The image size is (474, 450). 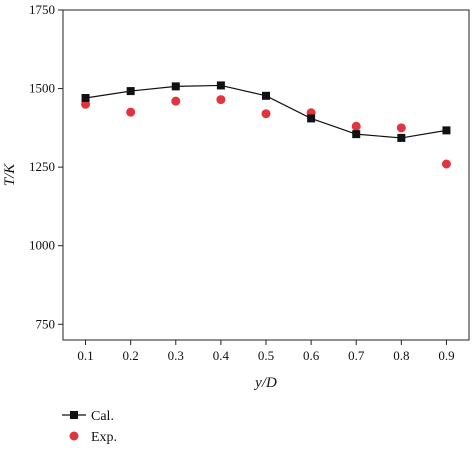 What do you see at coordinates (131, 355) in the screenshot?
I see `x-tick-label: 0.2` at bounding box center [131, 355].